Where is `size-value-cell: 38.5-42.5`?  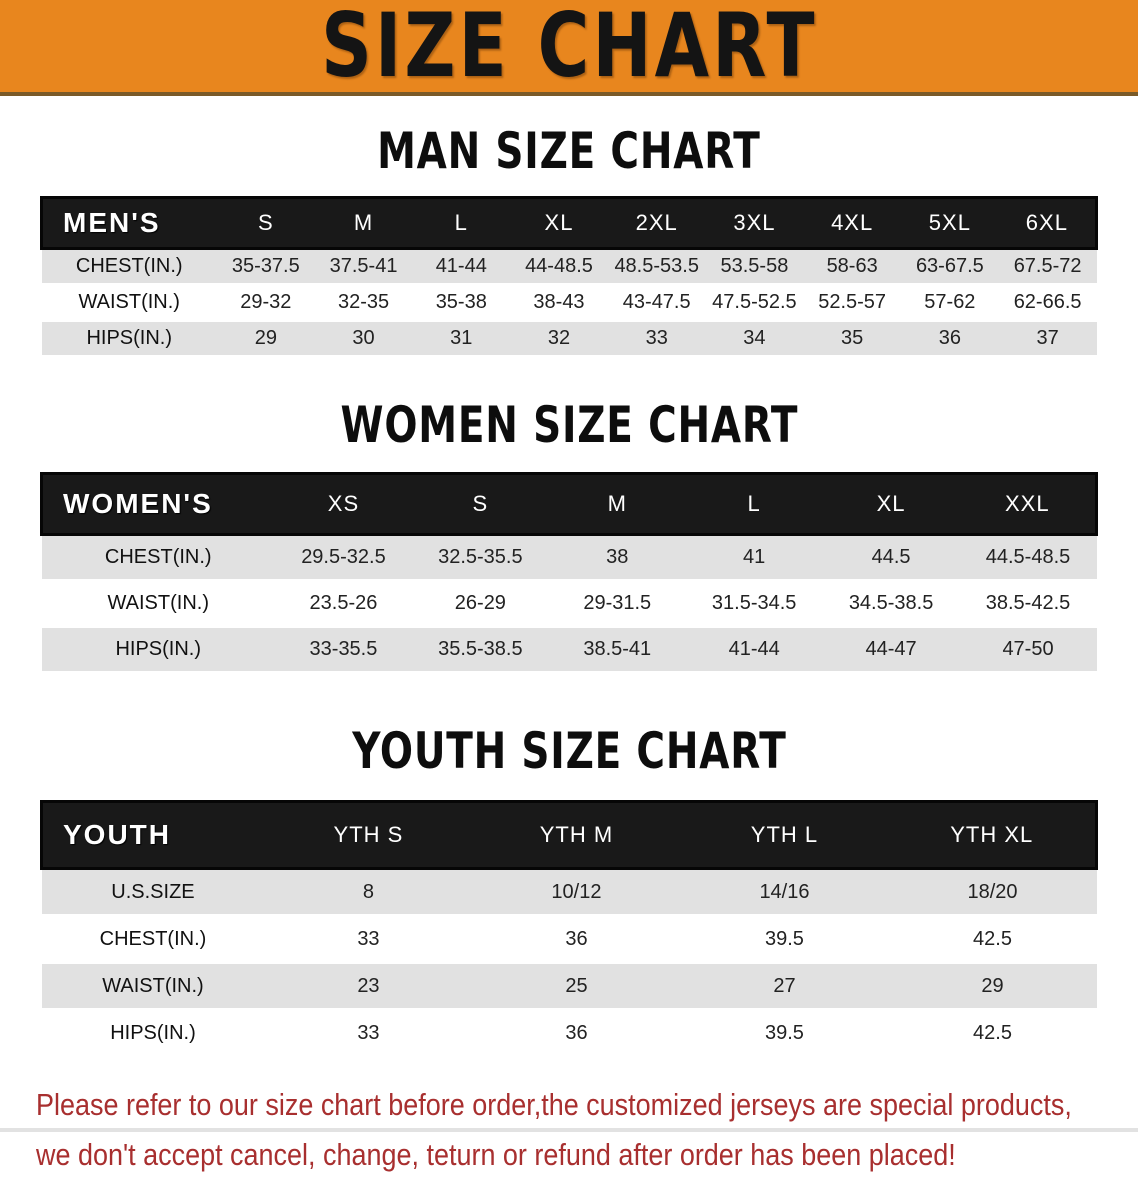
size-value-cell: 38.5-42.5 is located at coordinates (1028, 604).